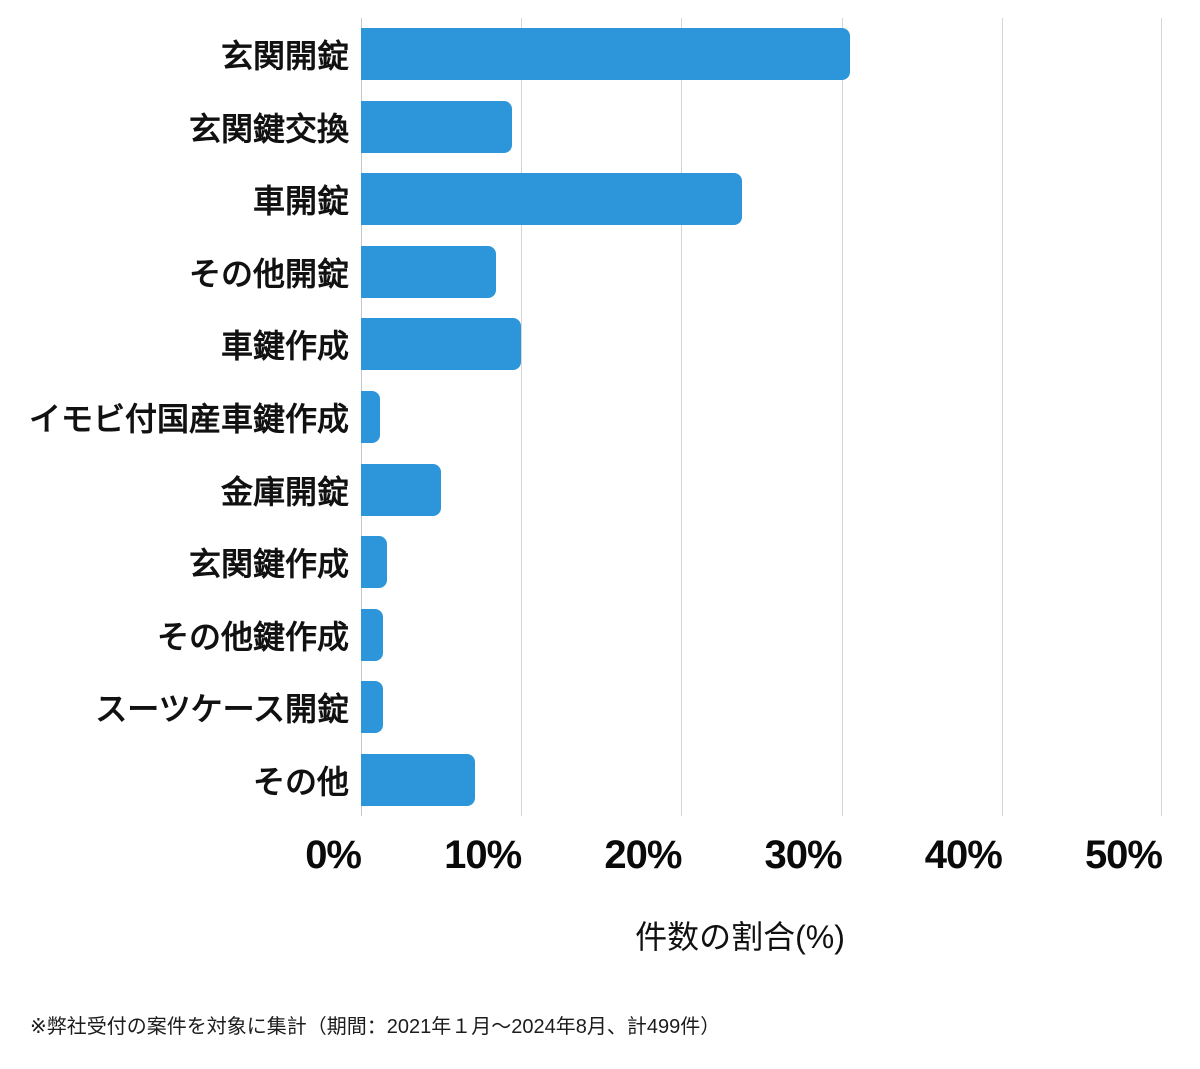 The image size is (1200, 1069). Describe the element at coordinates (803, 855) in the screenshot. I see `x-tick-30: 30%` at that location.